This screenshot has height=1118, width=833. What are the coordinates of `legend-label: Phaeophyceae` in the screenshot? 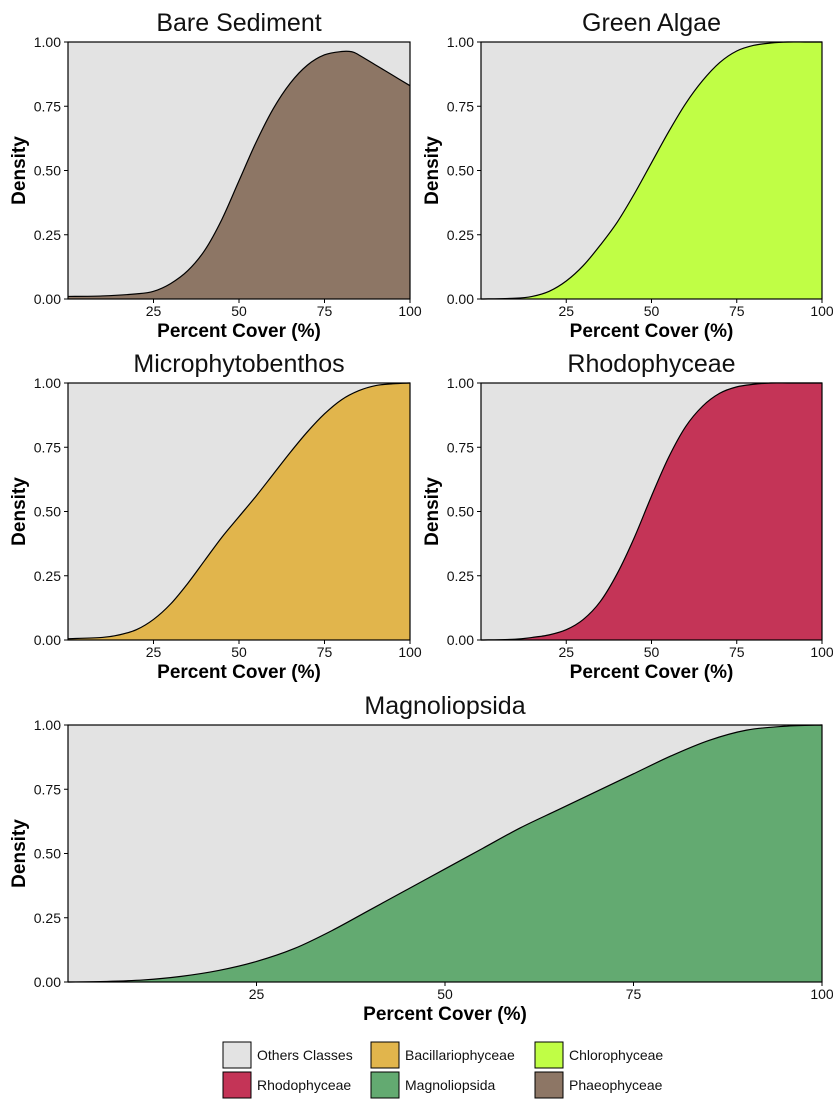 It's located at (616, 1085).